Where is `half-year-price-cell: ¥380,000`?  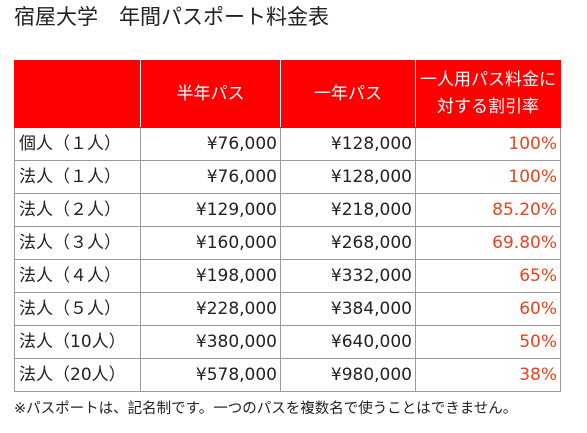
half-year-price-cell: ¥380,000 is located at coordinates (210, 342).